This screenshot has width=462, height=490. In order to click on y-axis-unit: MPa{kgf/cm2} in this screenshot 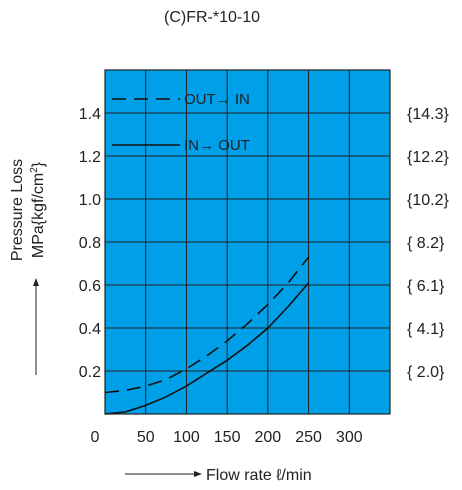, I will do `click(38, 209)`.